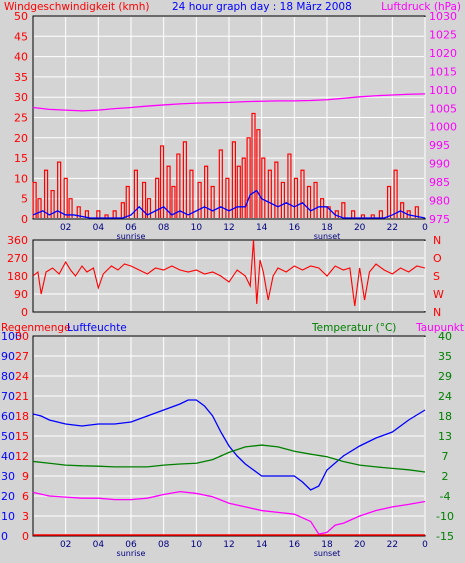 The width and height of the screenshot is (465, 563). Describe the element at coordinates (327, 236) in the screenshot. I see `sunset-label: sunset` at that location.